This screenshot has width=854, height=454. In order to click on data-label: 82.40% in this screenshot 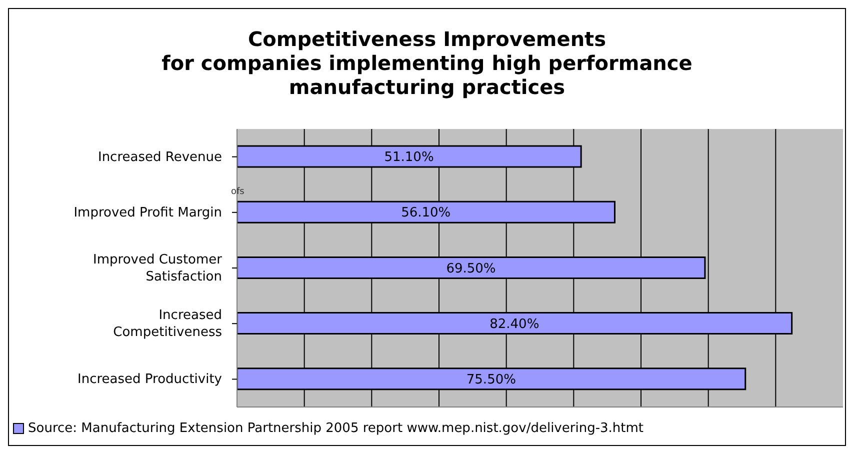, I will do `click(515, 324)`.